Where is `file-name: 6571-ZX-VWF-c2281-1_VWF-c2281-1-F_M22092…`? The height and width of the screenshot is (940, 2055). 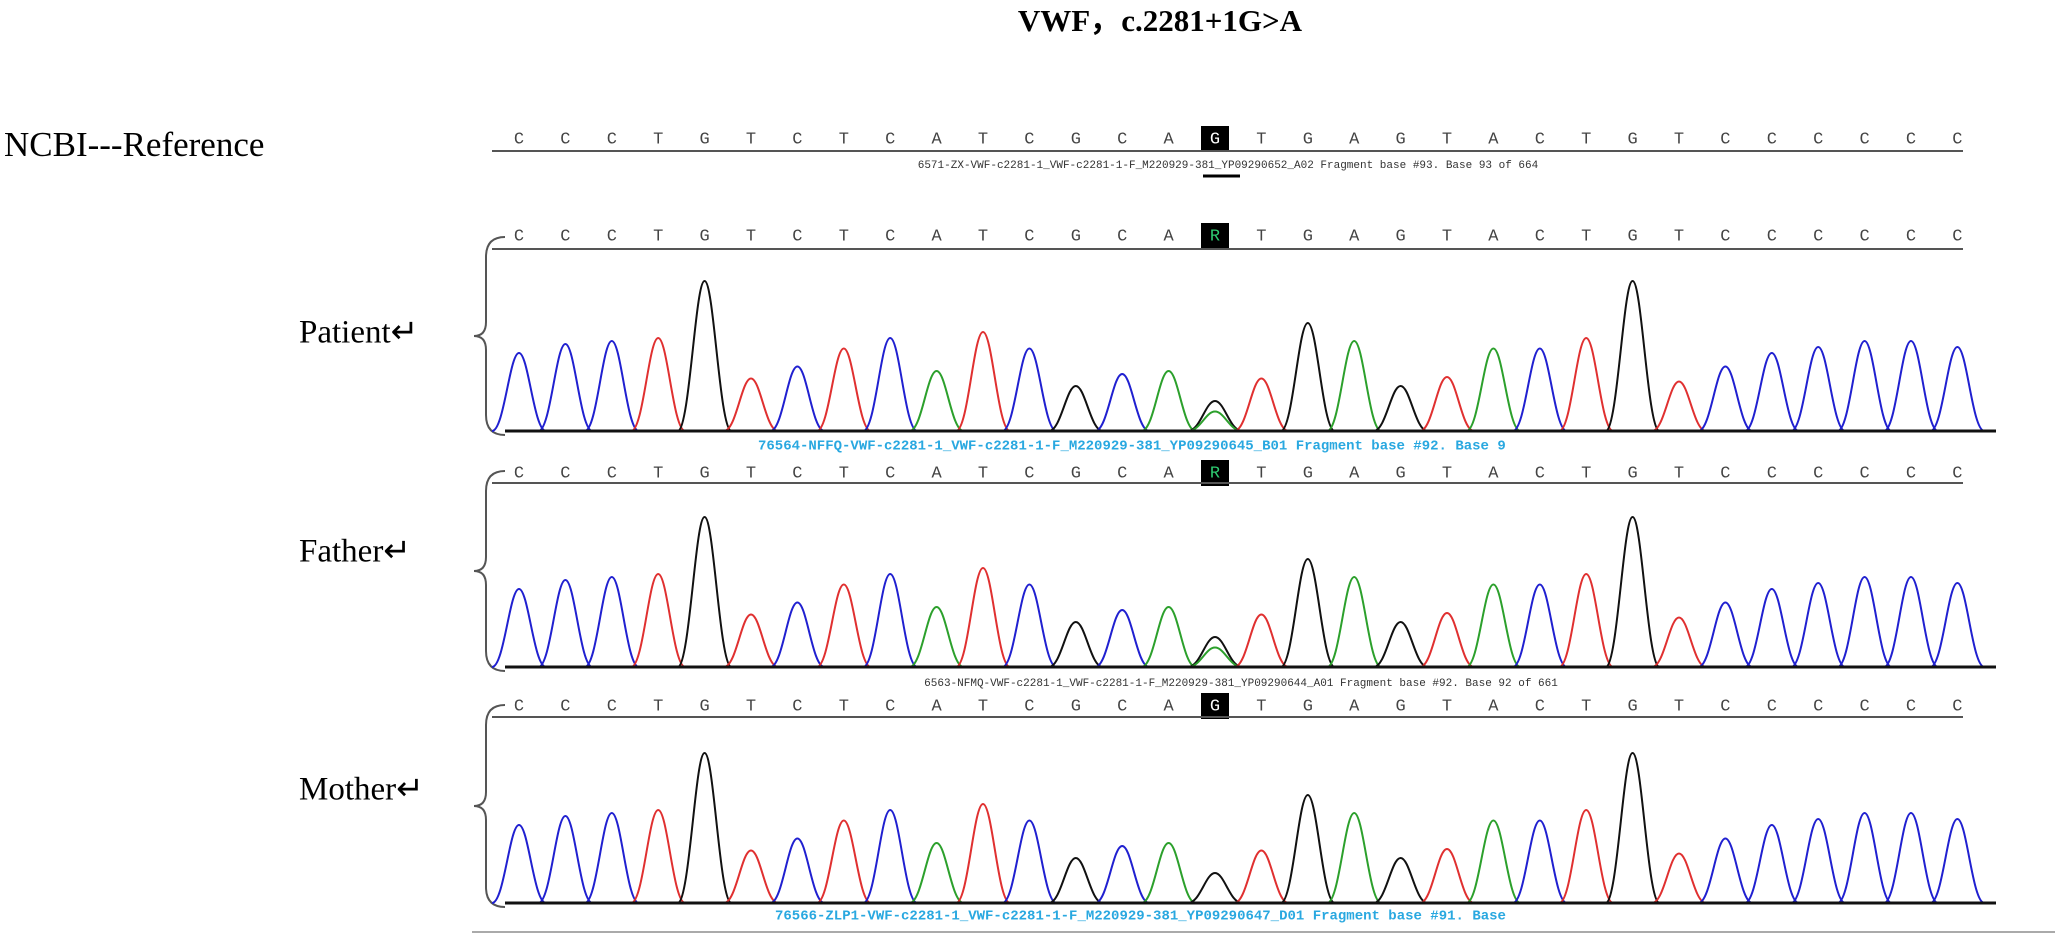
file-name: 6571-ZX-VWF-c2281-1_VWF-c2281-1-F_M22092… is located at coordinates (1228, 166).